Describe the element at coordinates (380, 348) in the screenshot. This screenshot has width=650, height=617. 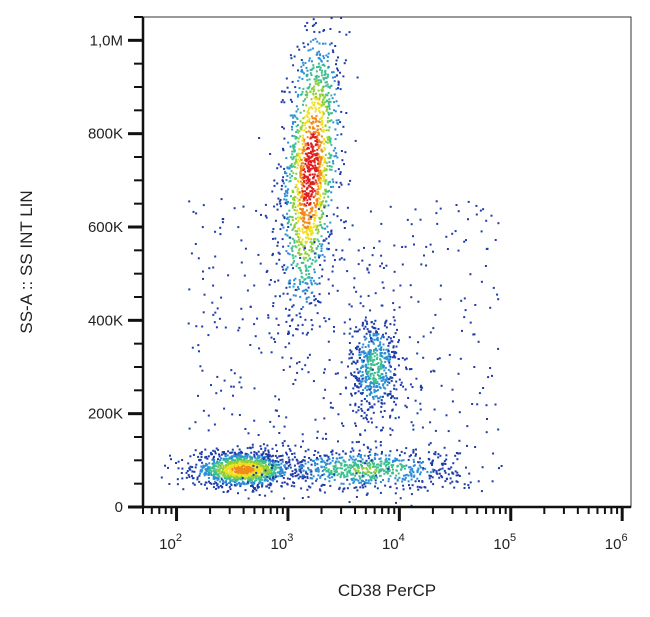
I see `scatter-point-1917` at that location.